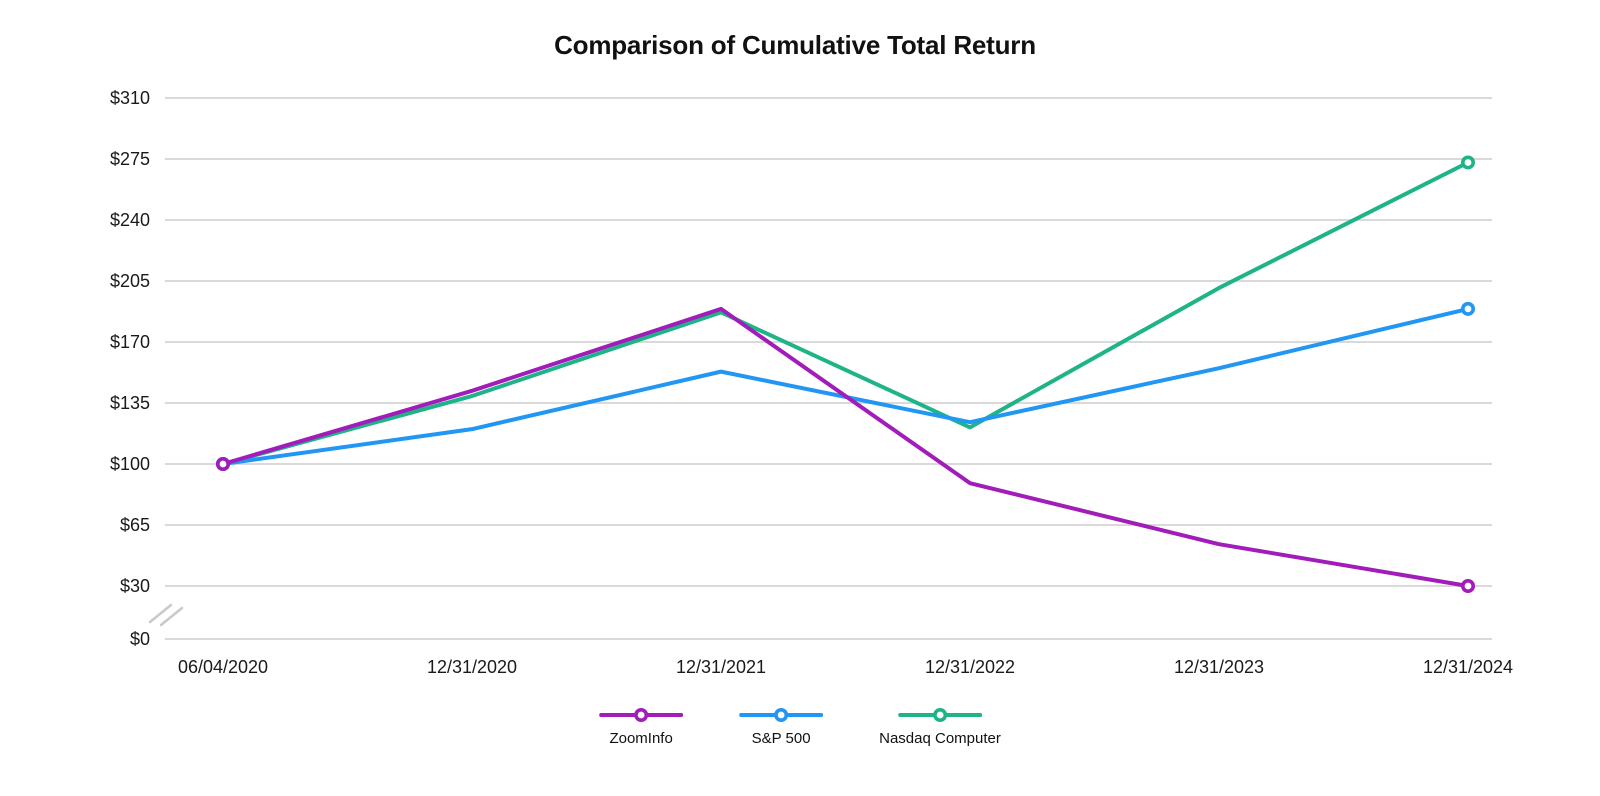  I want to click on y-axis-tick-label: $310, so click(129, 98).